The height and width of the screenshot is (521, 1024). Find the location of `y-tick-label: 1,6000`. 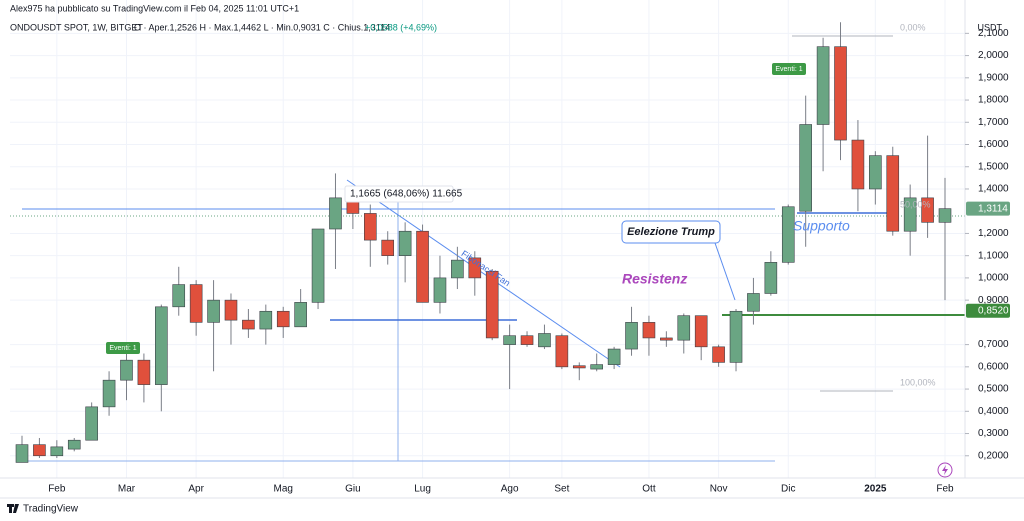

y-tick-label: 1,6000 is located at coordinates (993, 144).